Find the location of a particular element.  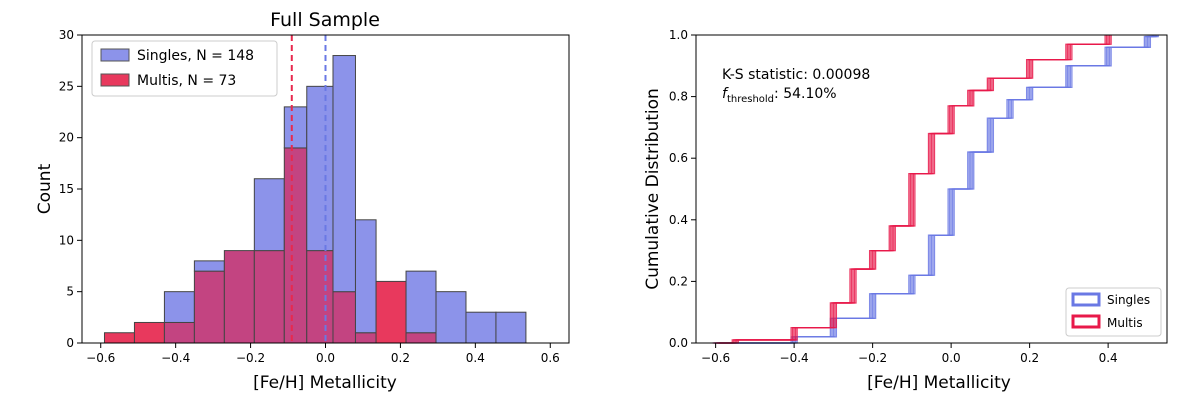

cdf-legend: Singles Multis is located at coordinates (1113, 312).